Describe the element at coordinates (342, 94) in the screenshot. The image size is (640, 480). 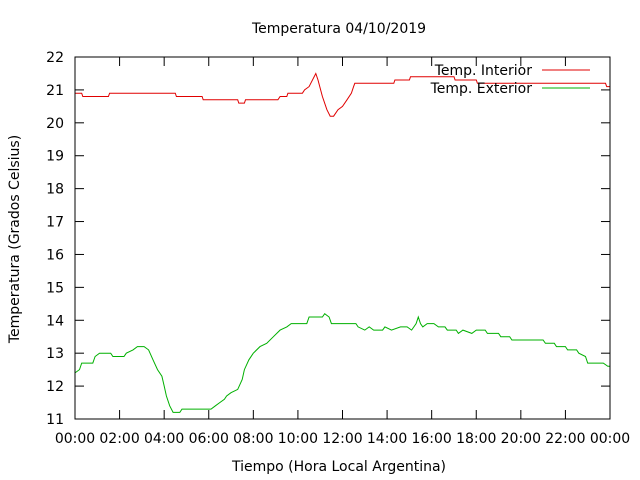
I see `series-line-interior` at that location.